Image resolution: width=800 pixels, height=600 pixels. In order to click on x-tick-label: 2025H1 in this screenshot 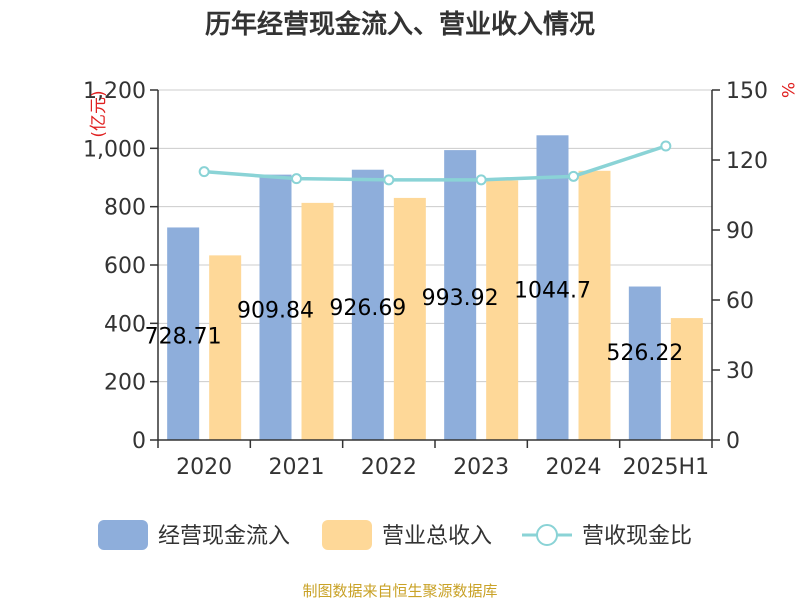, I will do `click(666, 467)`.